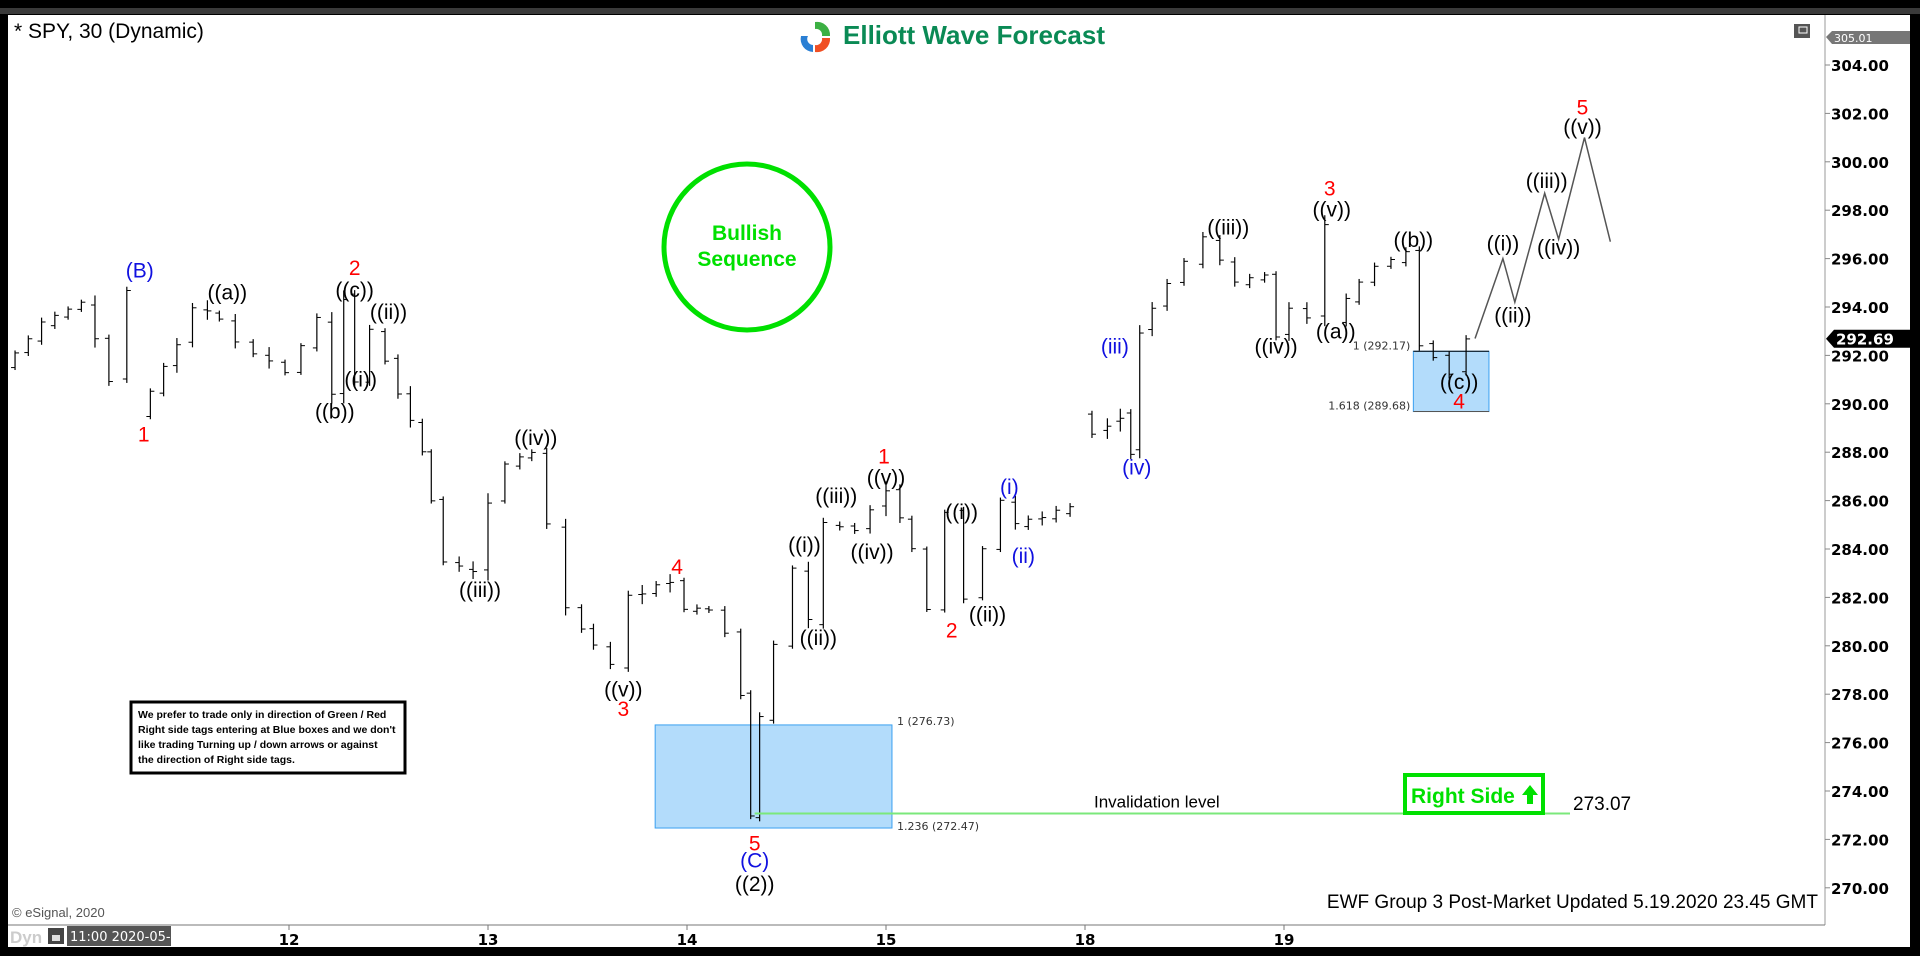 This screenshot has width=1920, height=956. Describe the element at coordinates (974, 35) in the screenshot. I see `brand-name: Elliott Wave Forecast` at that location.